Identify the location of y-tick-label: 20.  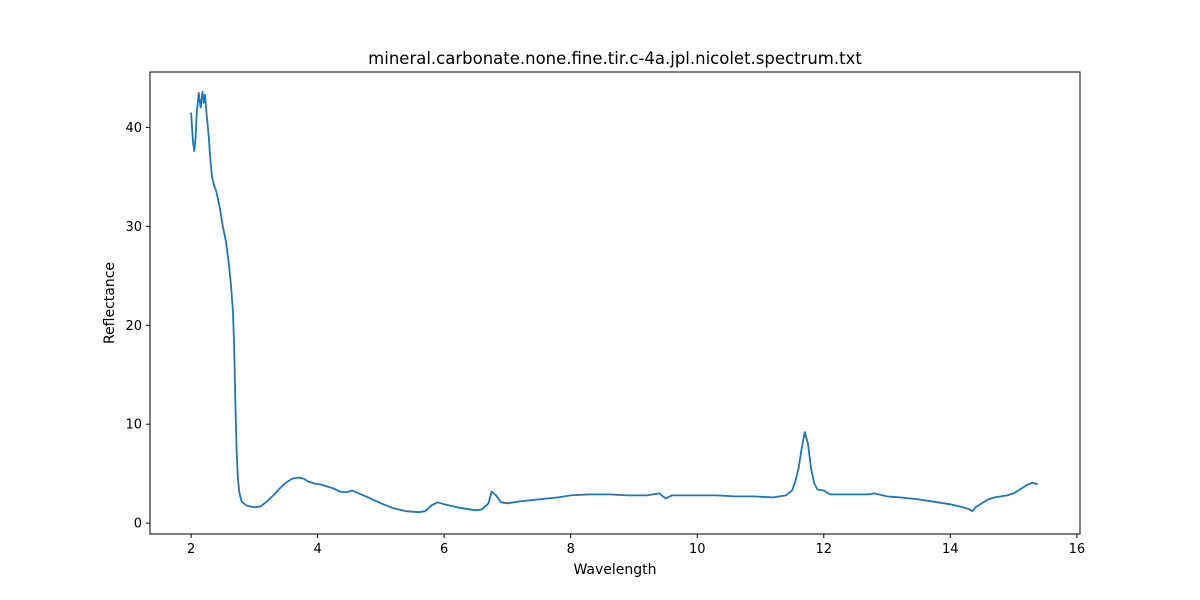
(133, 326).